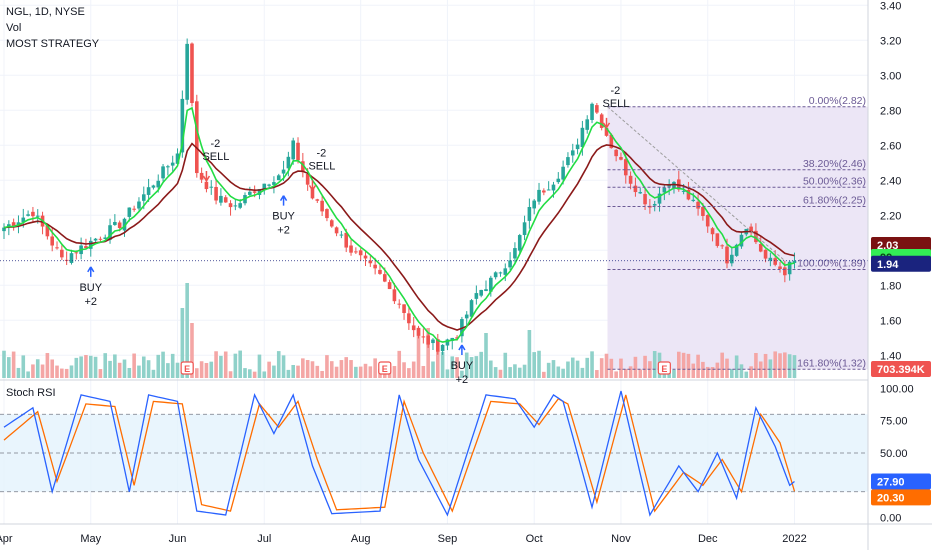 The width and height of the screenshot is (932, 550). I want to click on stoch-rsi-legend: Stoch RSI, so click(31, 393).